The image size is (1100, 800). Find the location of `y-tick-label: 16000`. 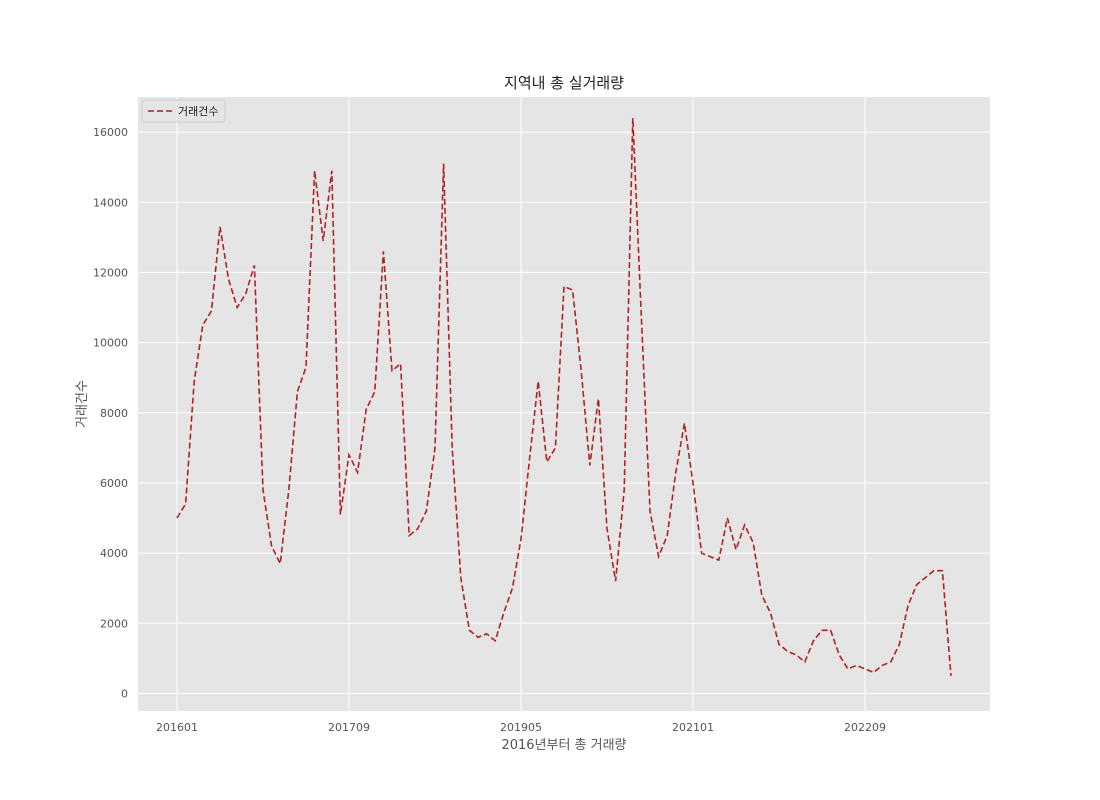

y-tick-label: 16000 is located at coordinates (110, 132).